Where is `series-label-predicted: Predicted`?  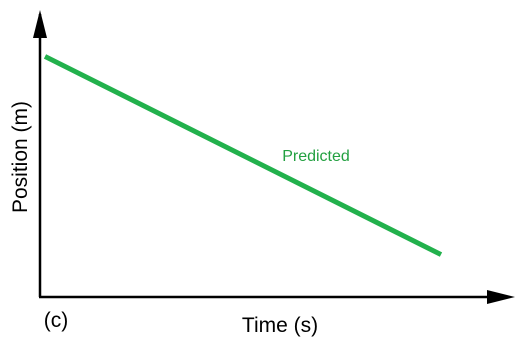 series-label-predicted: Predicted is located at coordinates (316, 156).